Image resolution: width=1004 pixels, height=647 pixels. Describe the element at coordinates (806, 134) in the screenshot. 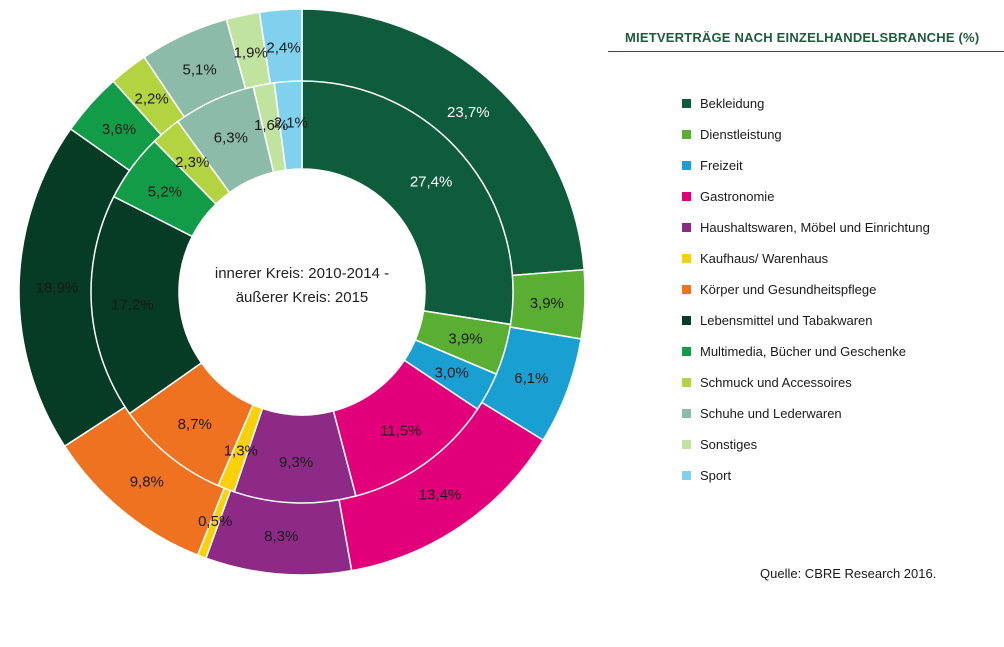

I see `legend-item-dienstleistung: Dienstleistung` at that location.